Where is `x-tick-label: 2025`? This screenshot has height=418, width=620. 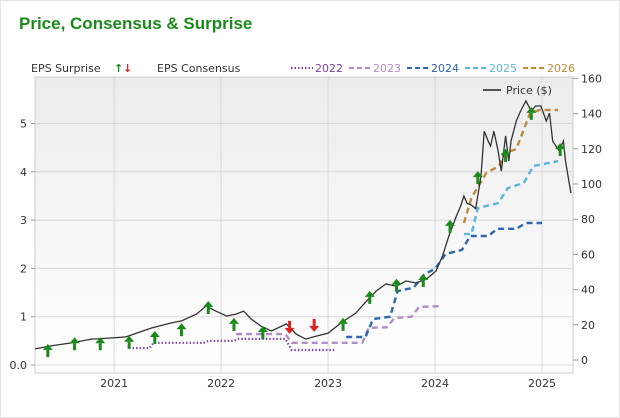 x-tick-label: 2025 is located at coordinates (542, 383).